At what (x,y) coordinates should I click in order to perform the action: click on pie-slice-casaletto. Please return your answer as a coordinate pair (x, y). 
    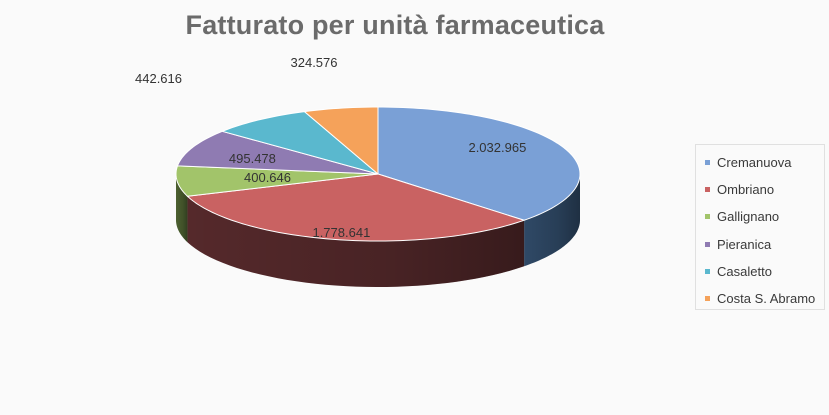
    Looking at the image, I should click on (300, 143).